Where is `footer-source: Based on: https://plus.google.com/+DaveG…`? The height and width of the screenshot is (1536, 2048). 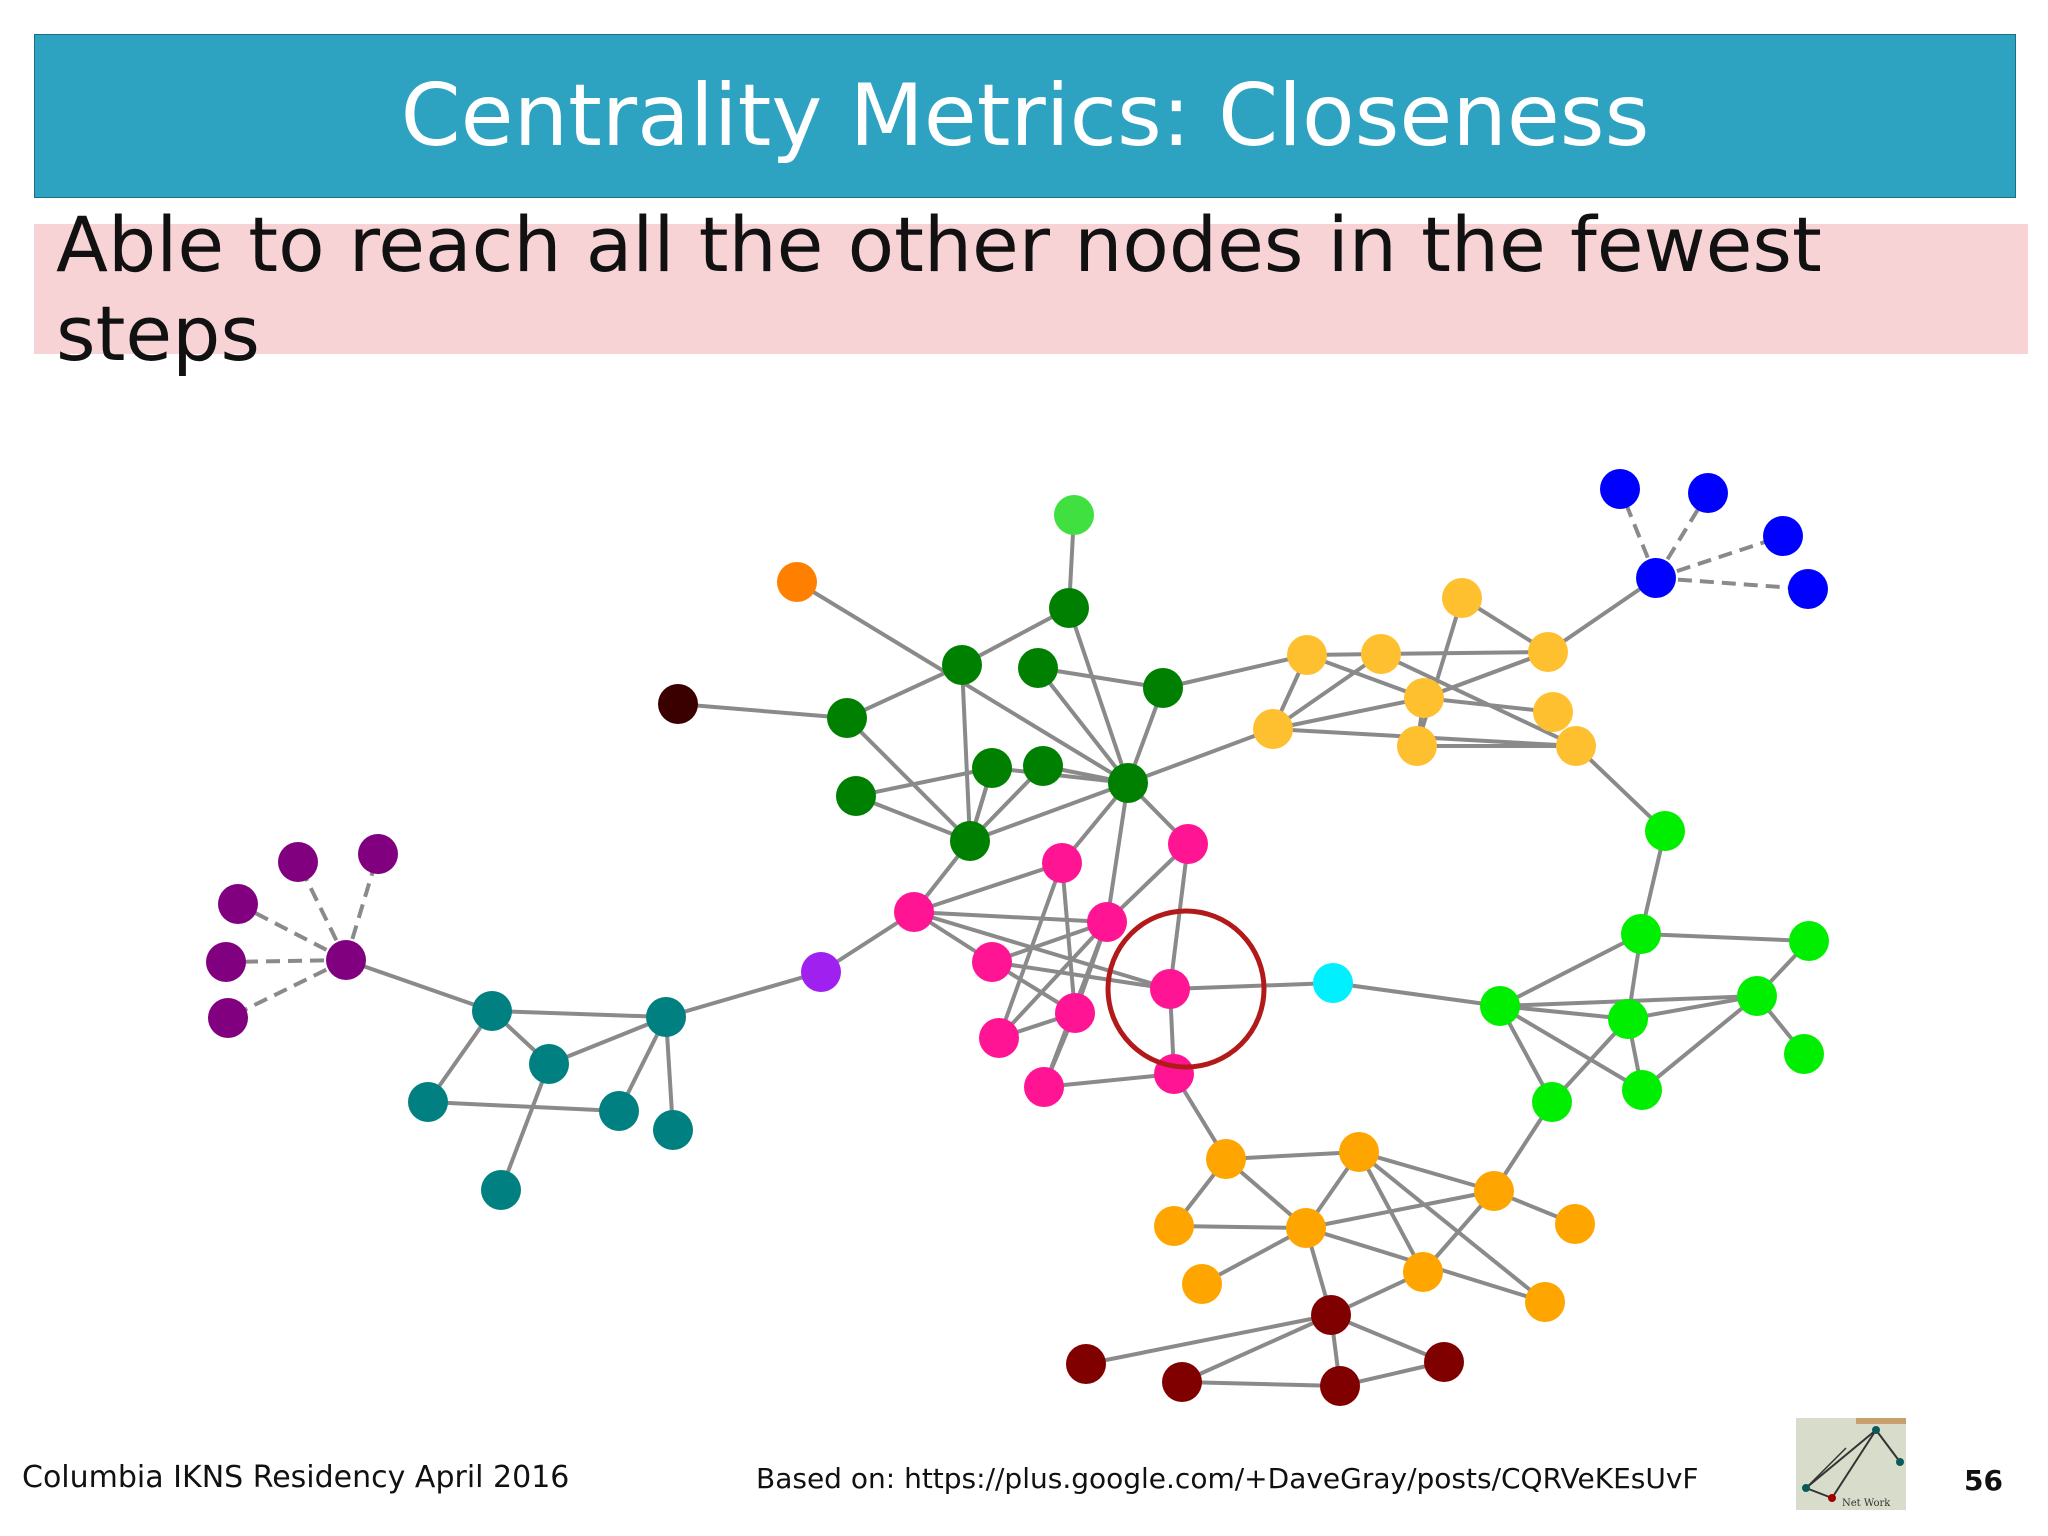
footer-source: Based on: https://plus.google.com/+DaveG… is located at coordinates (1227, 1478).